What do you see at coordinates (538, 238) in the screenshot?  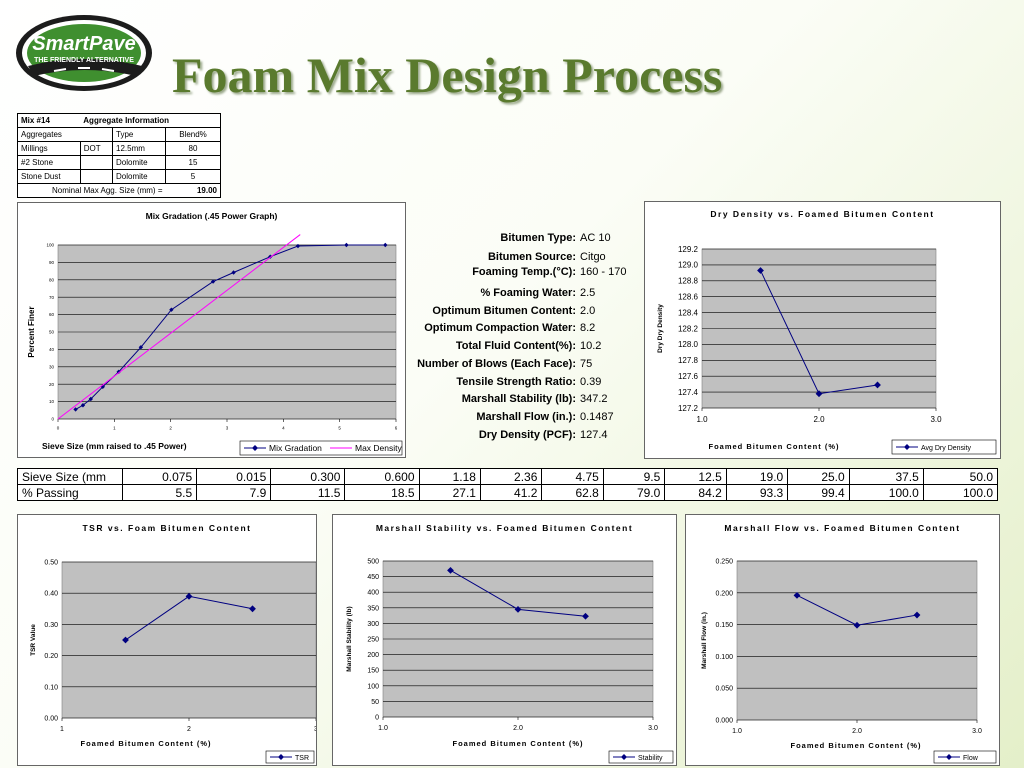 I see `property-label: Bitumen Type:` at bounding box center [538, 238].